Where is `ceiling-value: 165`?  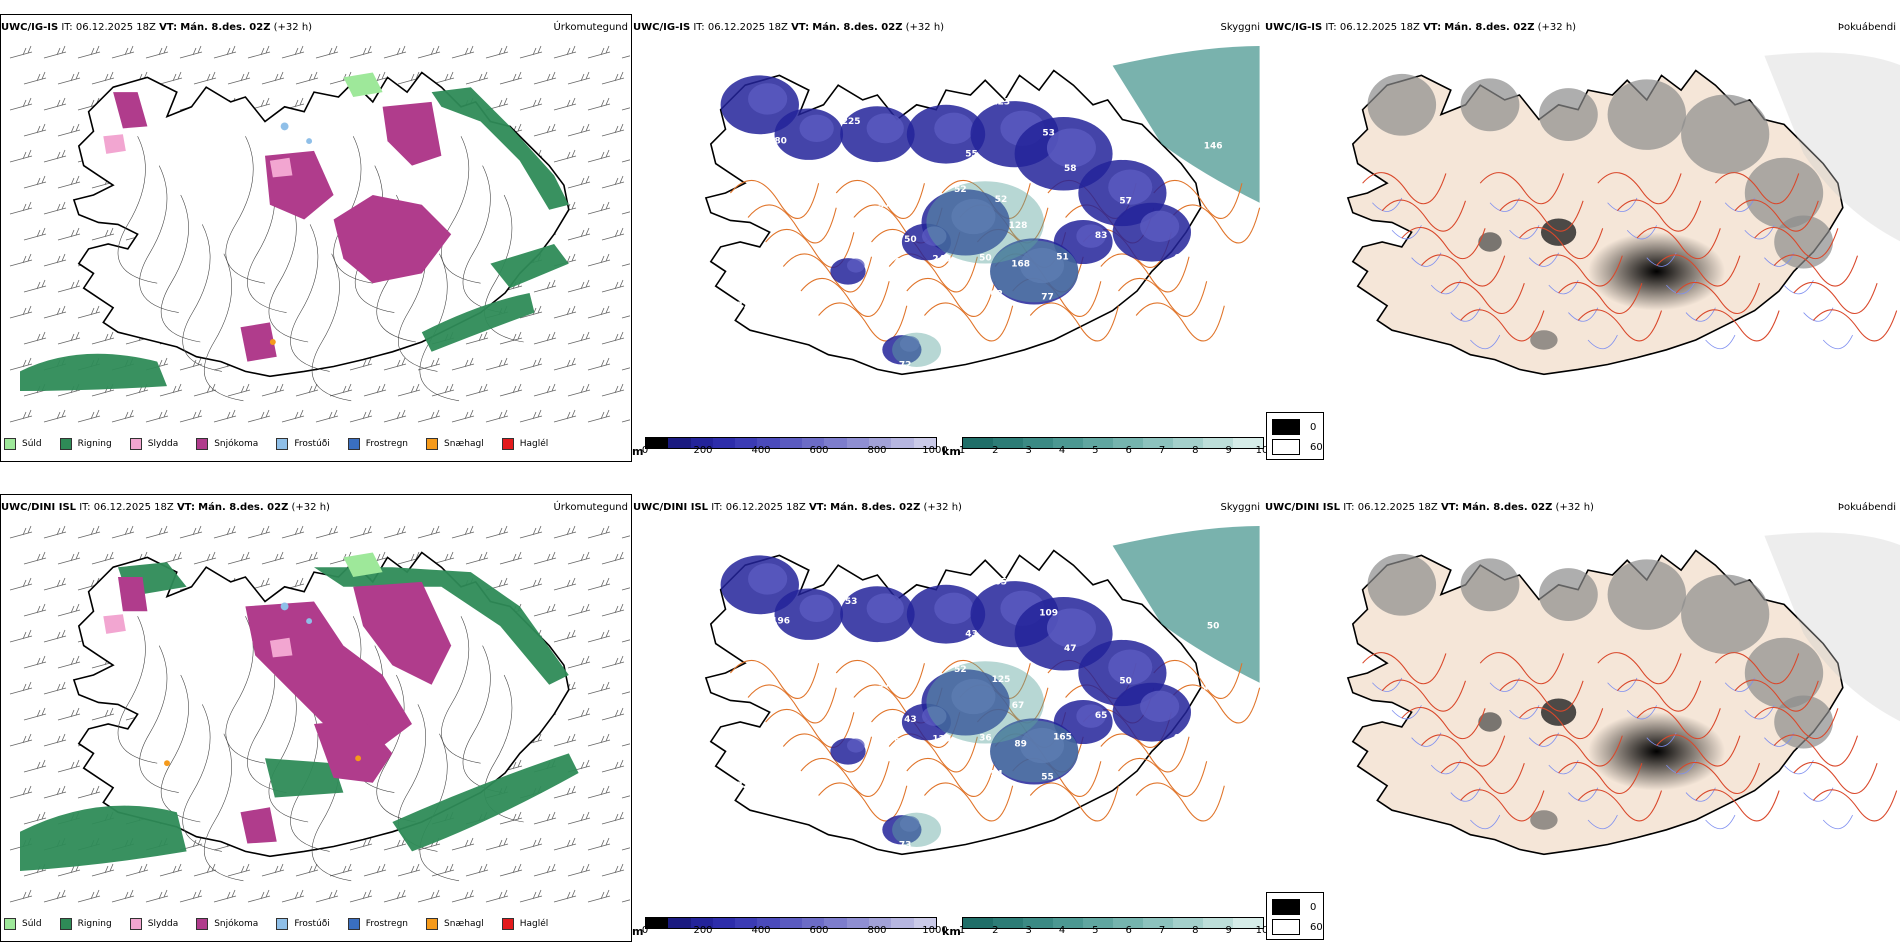
ceiling-value: 165 is located at coordinates (1062, 738).